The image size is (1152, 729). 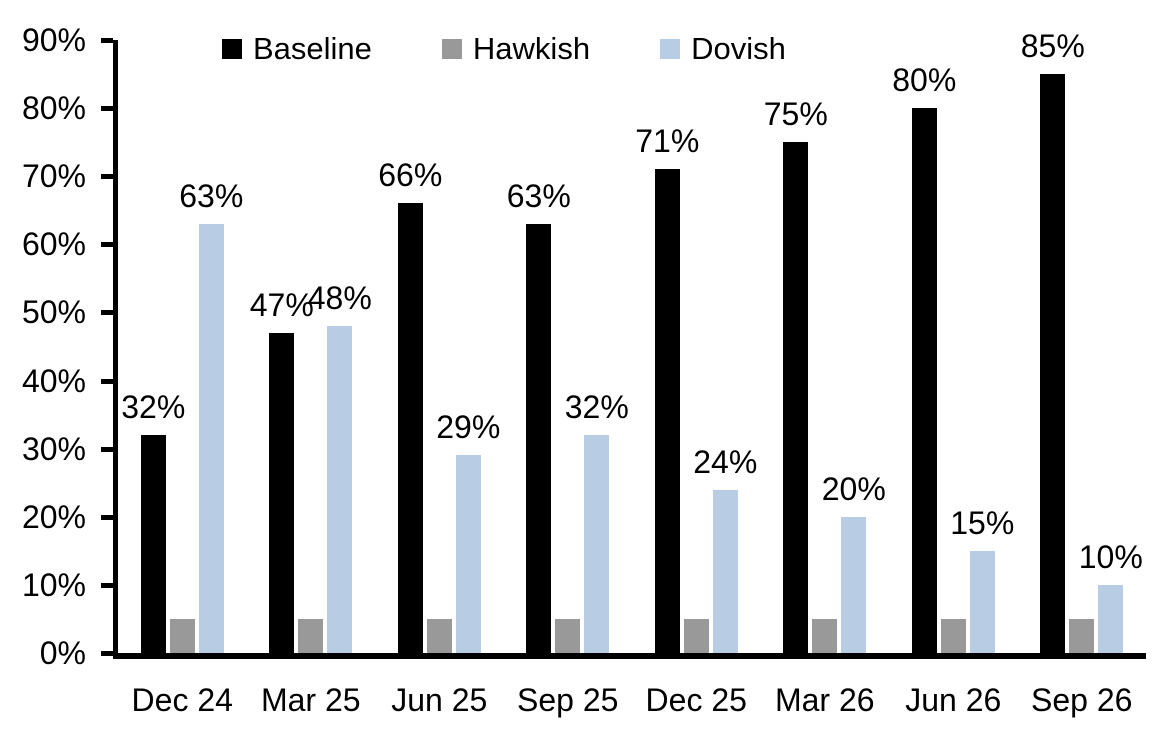 I want to click on x-axis-label: Mar 25, so click(x=310, y=700).